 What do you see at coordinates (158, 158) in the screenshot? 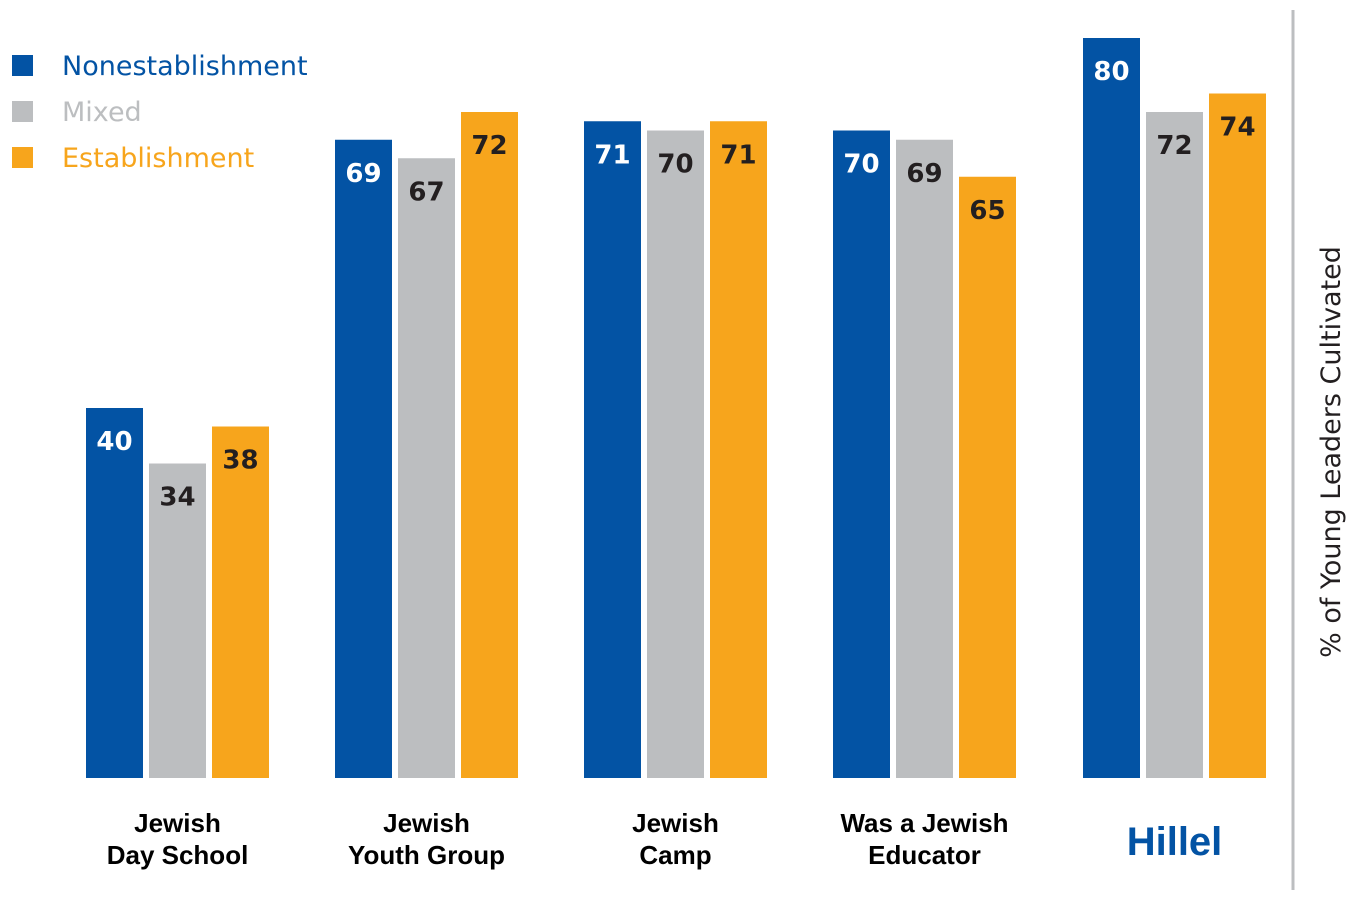
I see `legend-label-establishment: Establishment` at bounding box center [158, 158].